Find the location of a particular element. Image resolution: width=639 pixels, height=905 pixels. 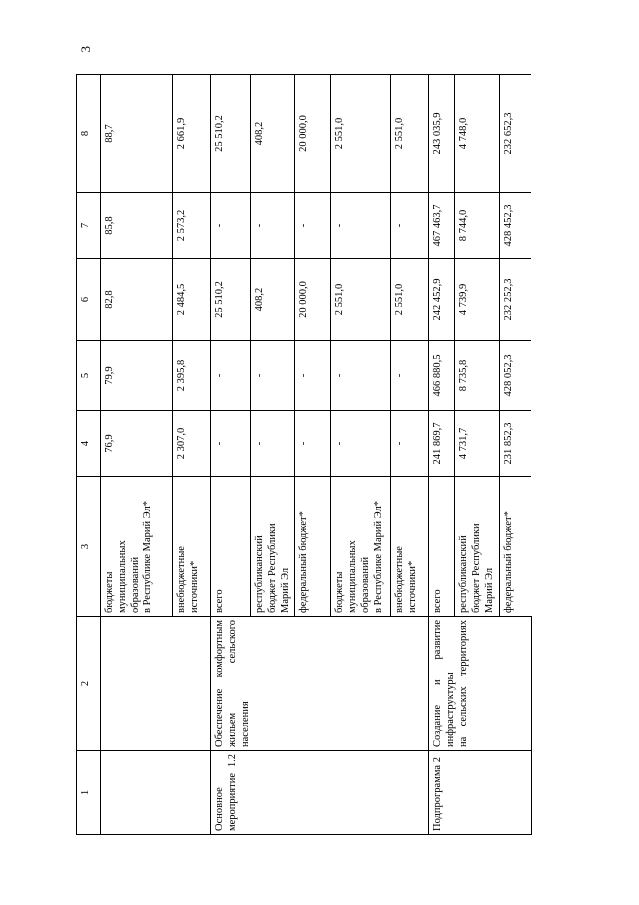

column-header: 8 is located at coordinates (88, 133).